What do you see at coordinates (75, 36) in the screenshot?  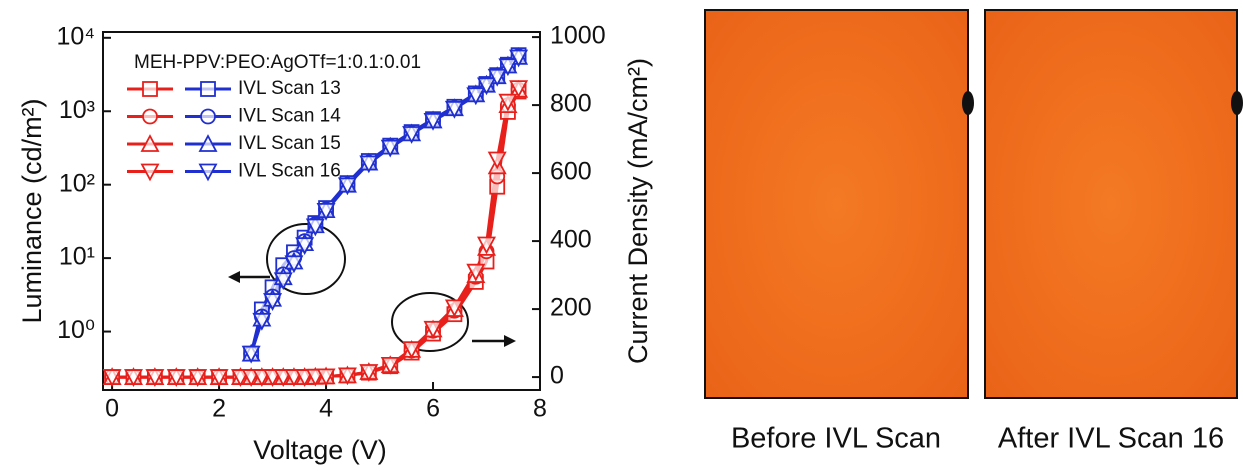 I see `y-tick-label: 10⁴` at bounding box center [75, 36].